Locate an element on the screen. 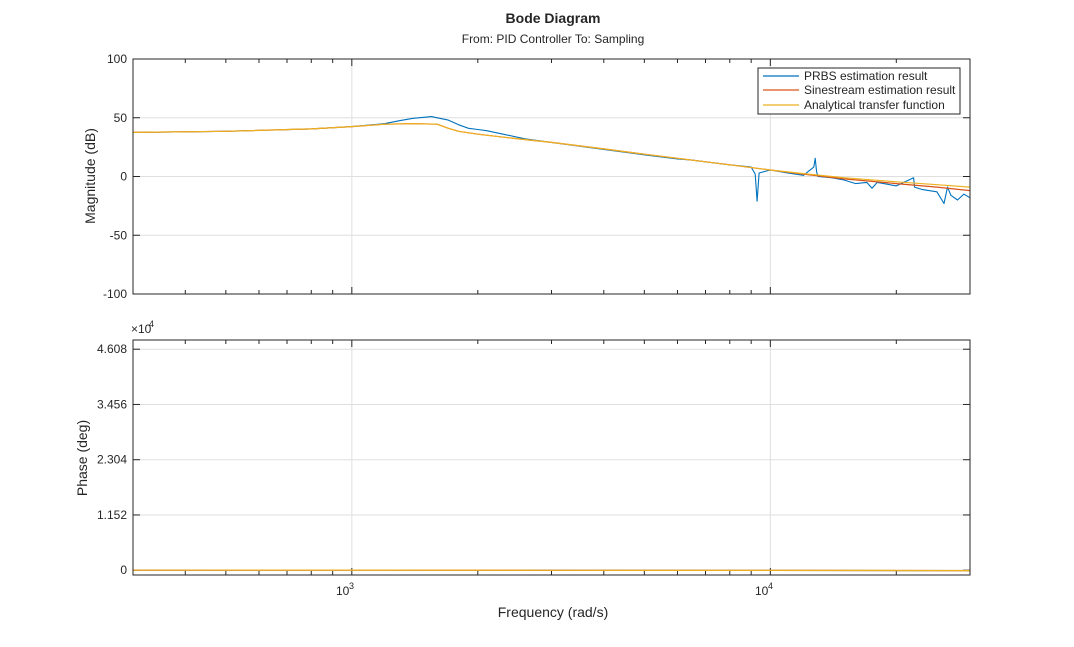 The image size is (1074, 647). legend-label-sinestream: Sinestream estimation result is located at coordinates (880, 90).